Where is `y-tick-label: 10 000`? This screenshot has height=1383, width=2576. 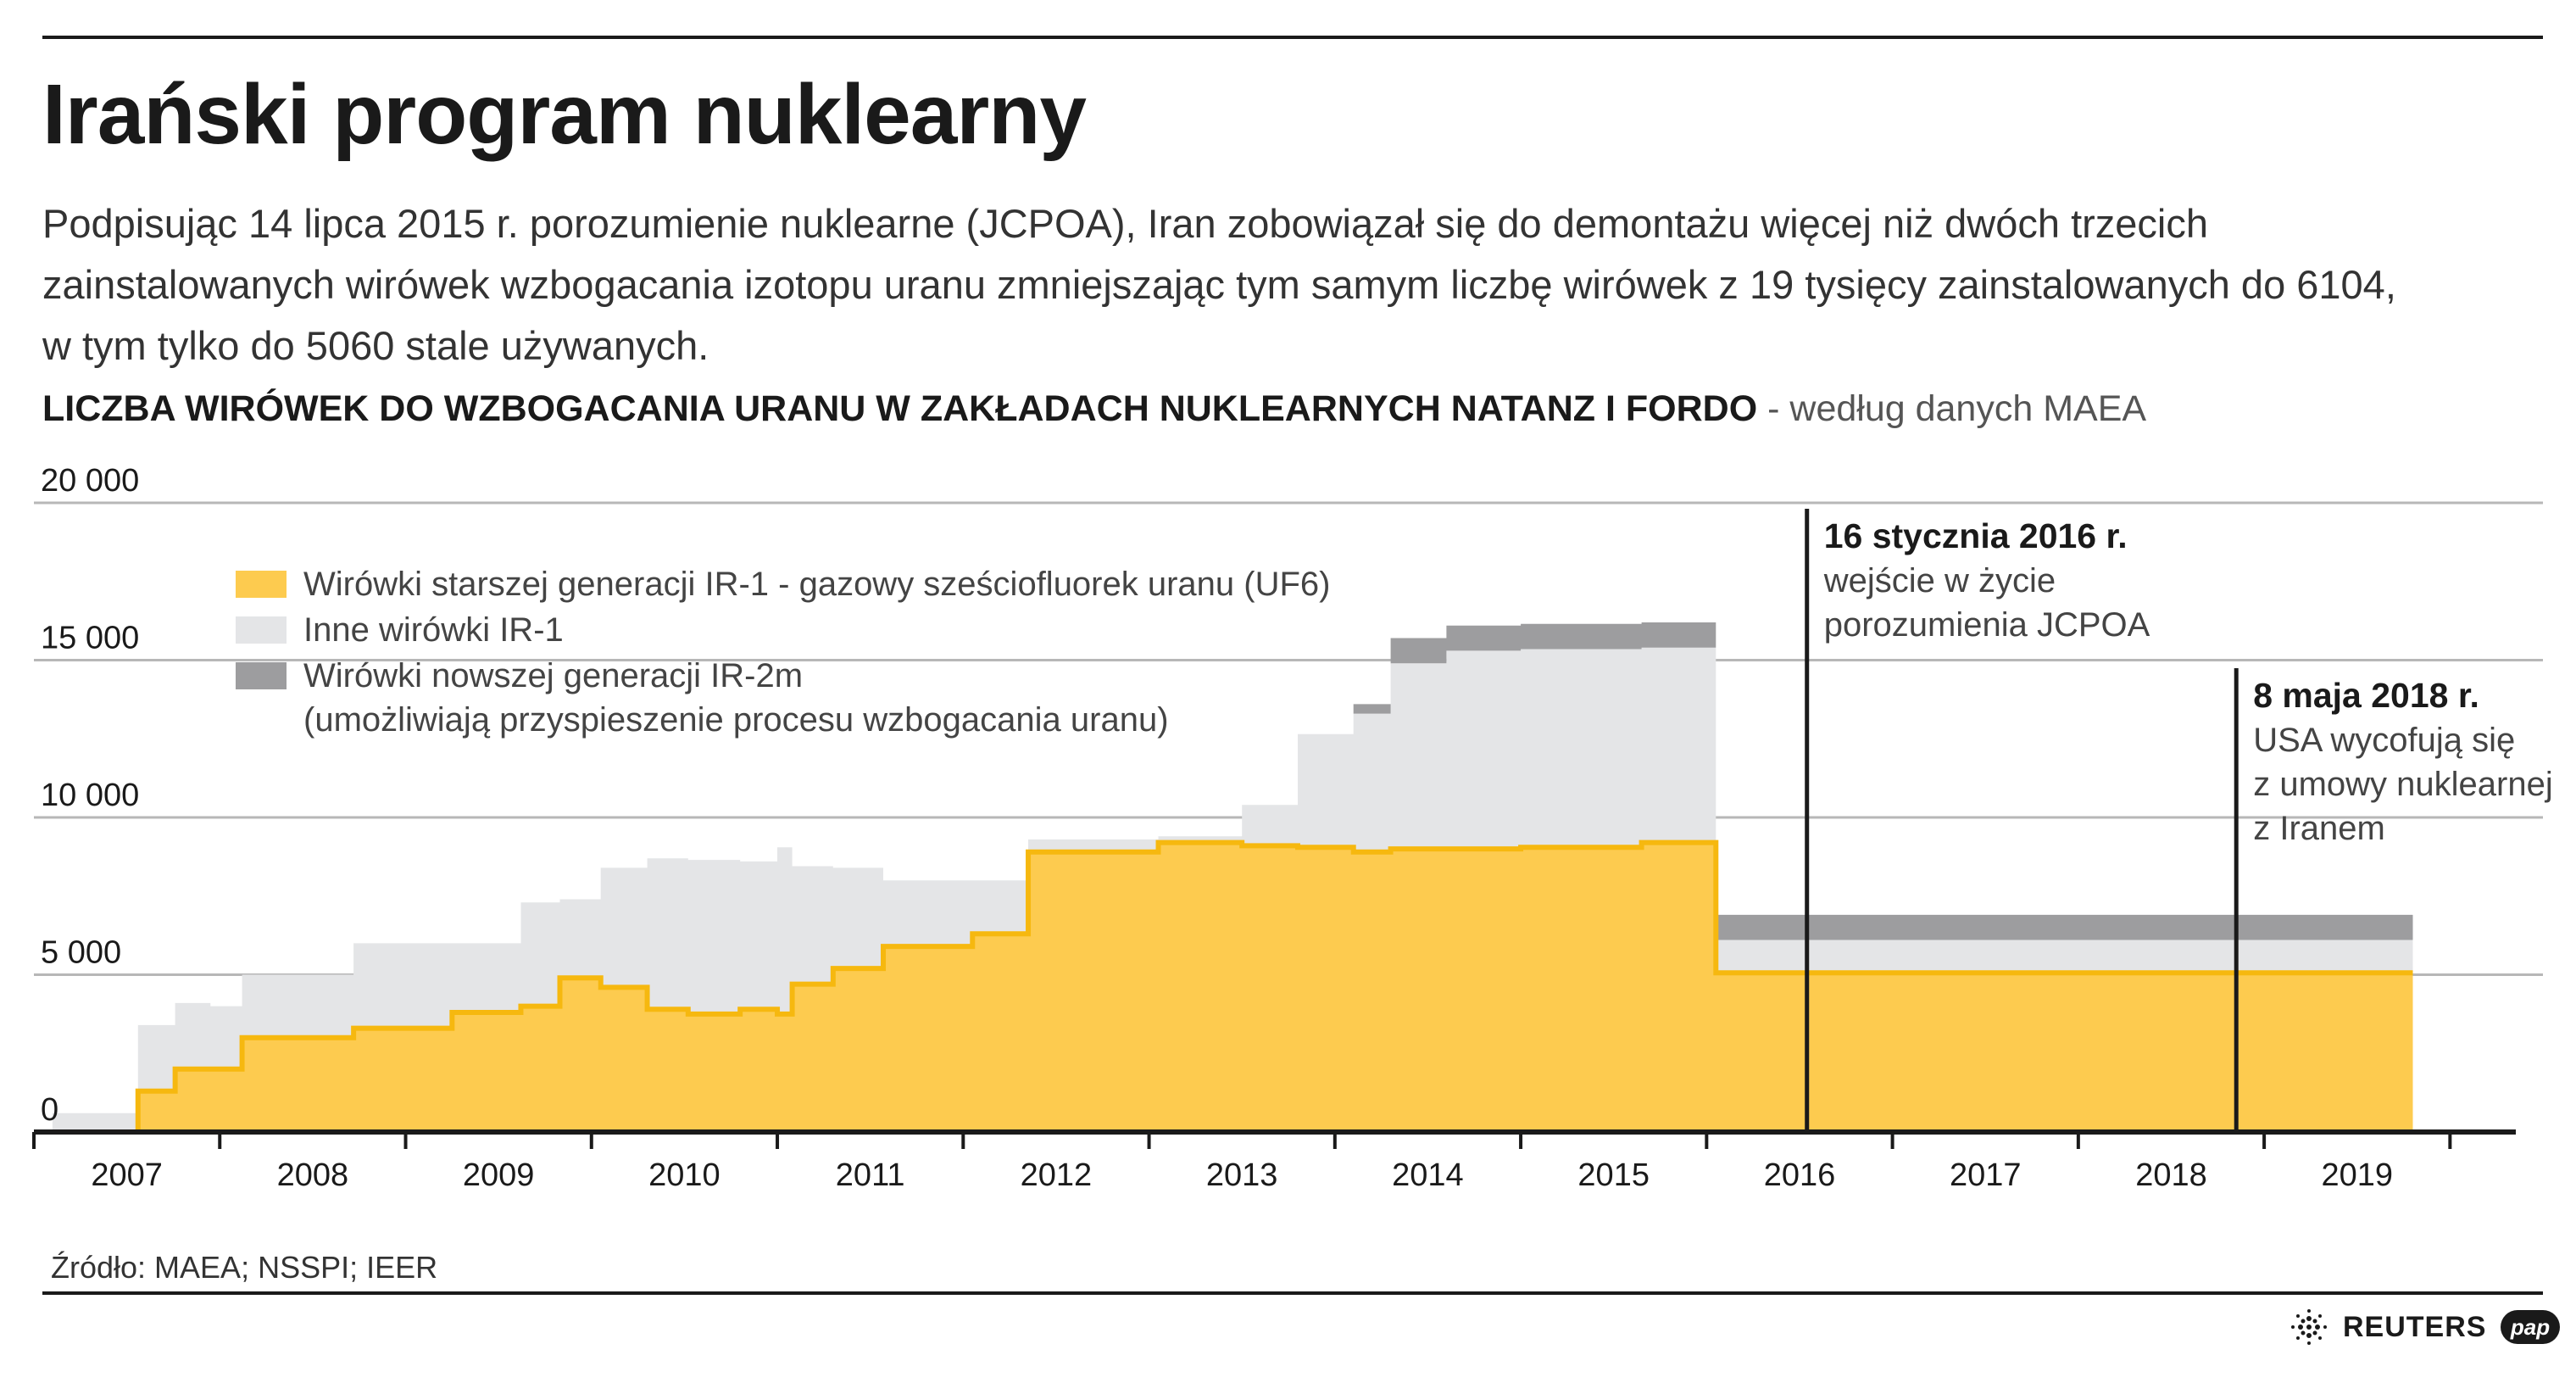 y-tick-label: 10 000 is located at coordinates (90, 796).